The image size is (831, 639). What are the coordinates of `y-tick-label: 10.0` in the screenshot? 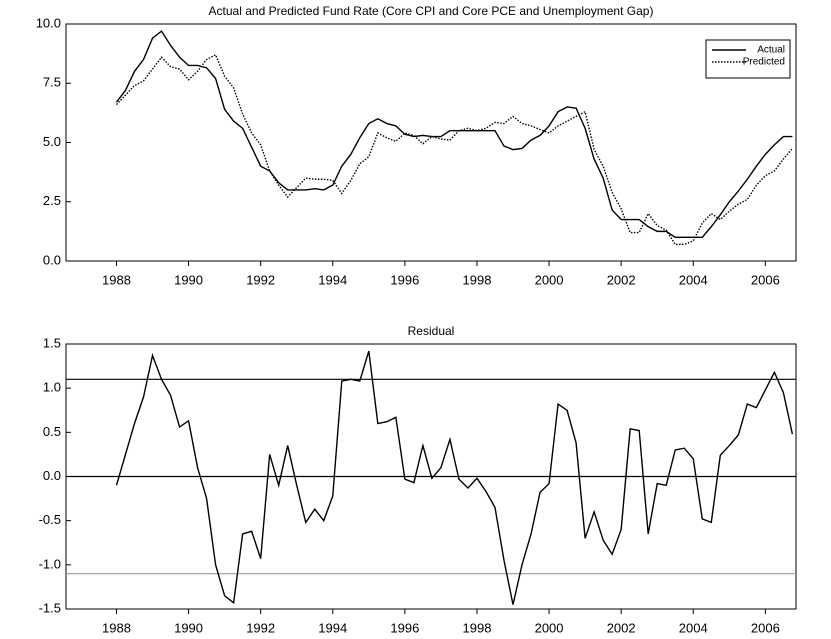 It's located at (48, 22).